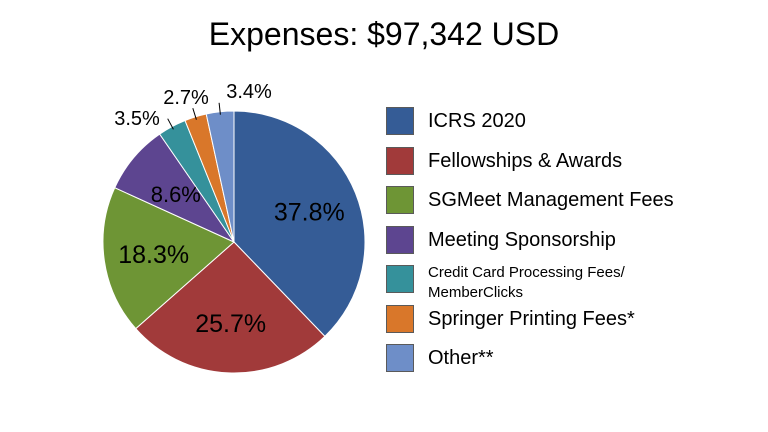 This screenshot has height=432, width=768. What do you see at coordinates (249, 92) in the screenshot?
I see `slice-value-label: 3.4%` at bounding box center [249, 92].